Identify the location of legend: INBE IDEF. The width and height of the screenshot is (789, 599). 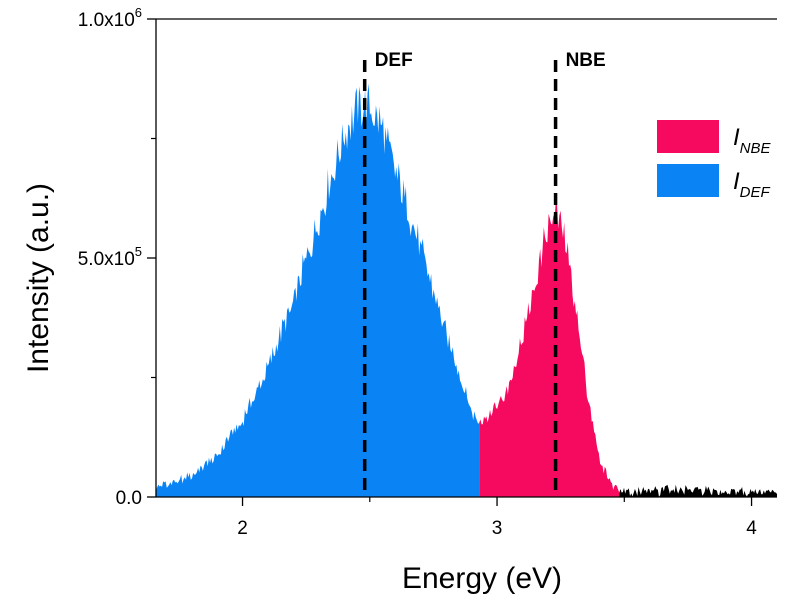
(714, 160).